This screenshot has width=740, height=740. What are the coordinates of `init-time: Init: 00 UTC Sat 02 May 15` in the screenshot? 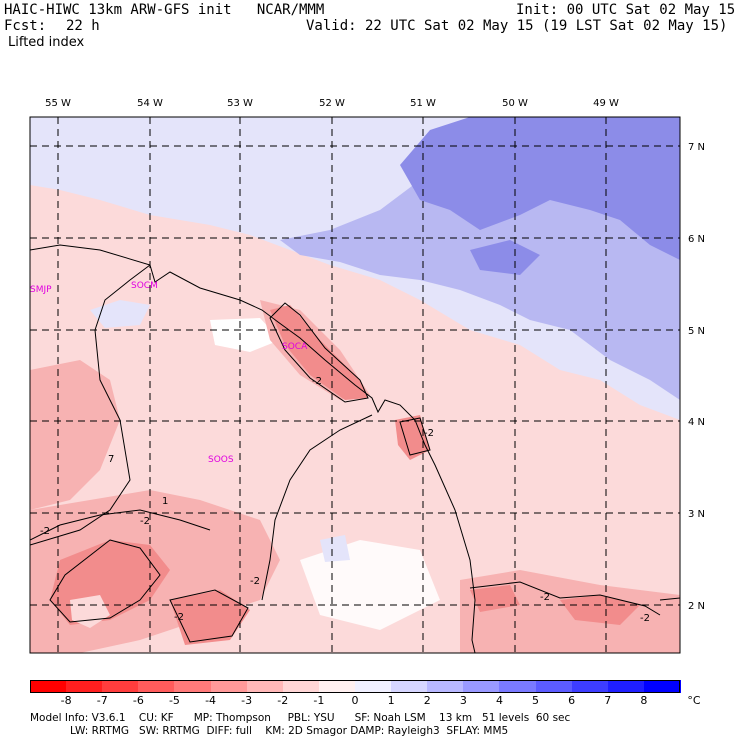 It's located at (626, 10).